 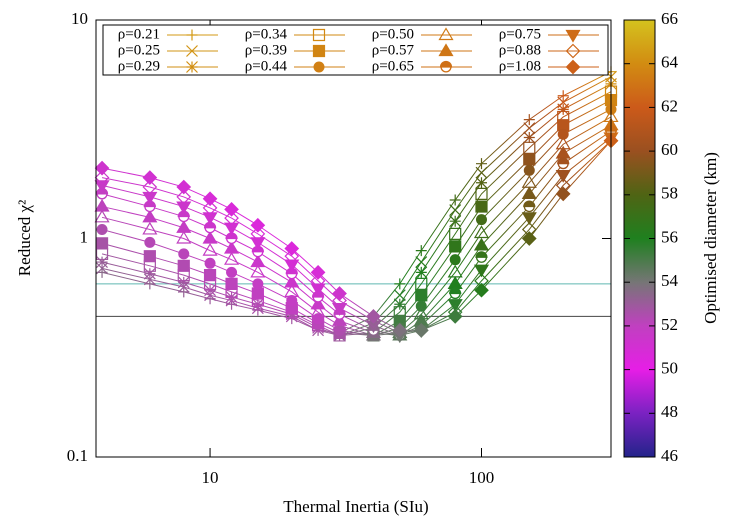 What do you see at coordinates (266, 34) in the screenshot?
I see `legend-label: ρ=0.34` at bounding box center [266, 34].